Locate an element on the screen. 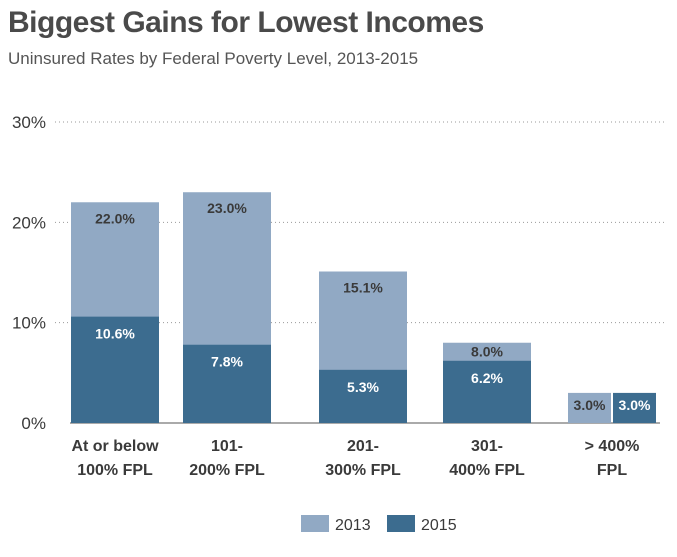 The height and width of the screenshot is (557, 677). legend-swatch-2015 is located at coordinates (401, 523).